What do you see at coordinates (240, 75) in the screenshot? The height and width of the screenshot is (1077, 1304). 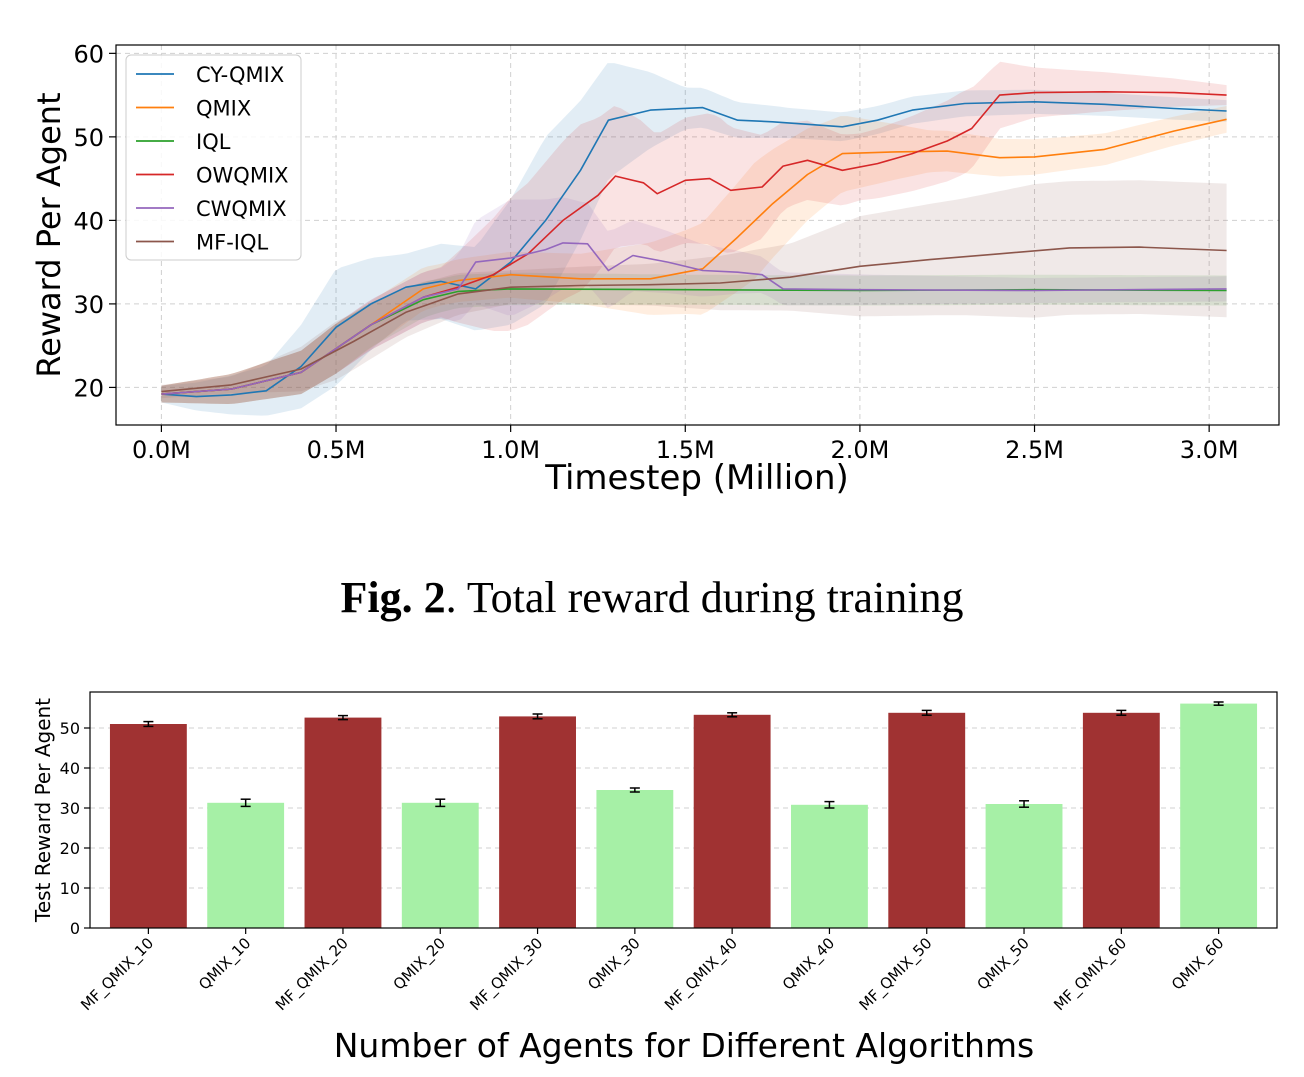 I see `legend-label: CY-QMIX` at bounding box center [240, 75].